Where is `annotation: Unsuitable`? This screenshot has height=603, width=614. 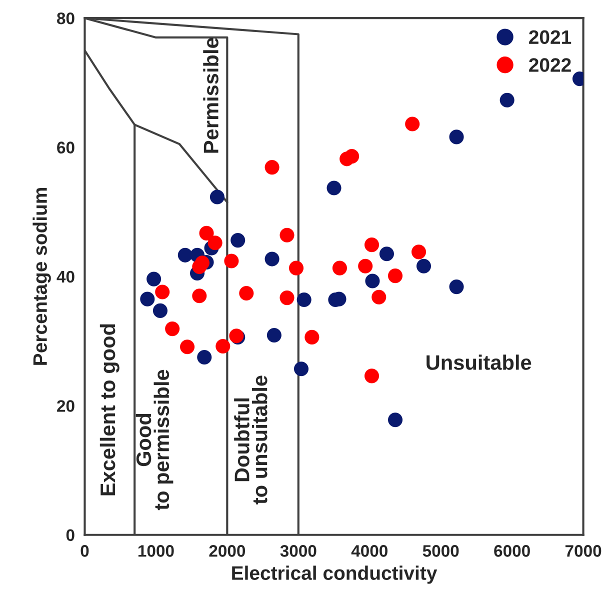
annotation: Unsuitable is located at coordinates (479, 362).